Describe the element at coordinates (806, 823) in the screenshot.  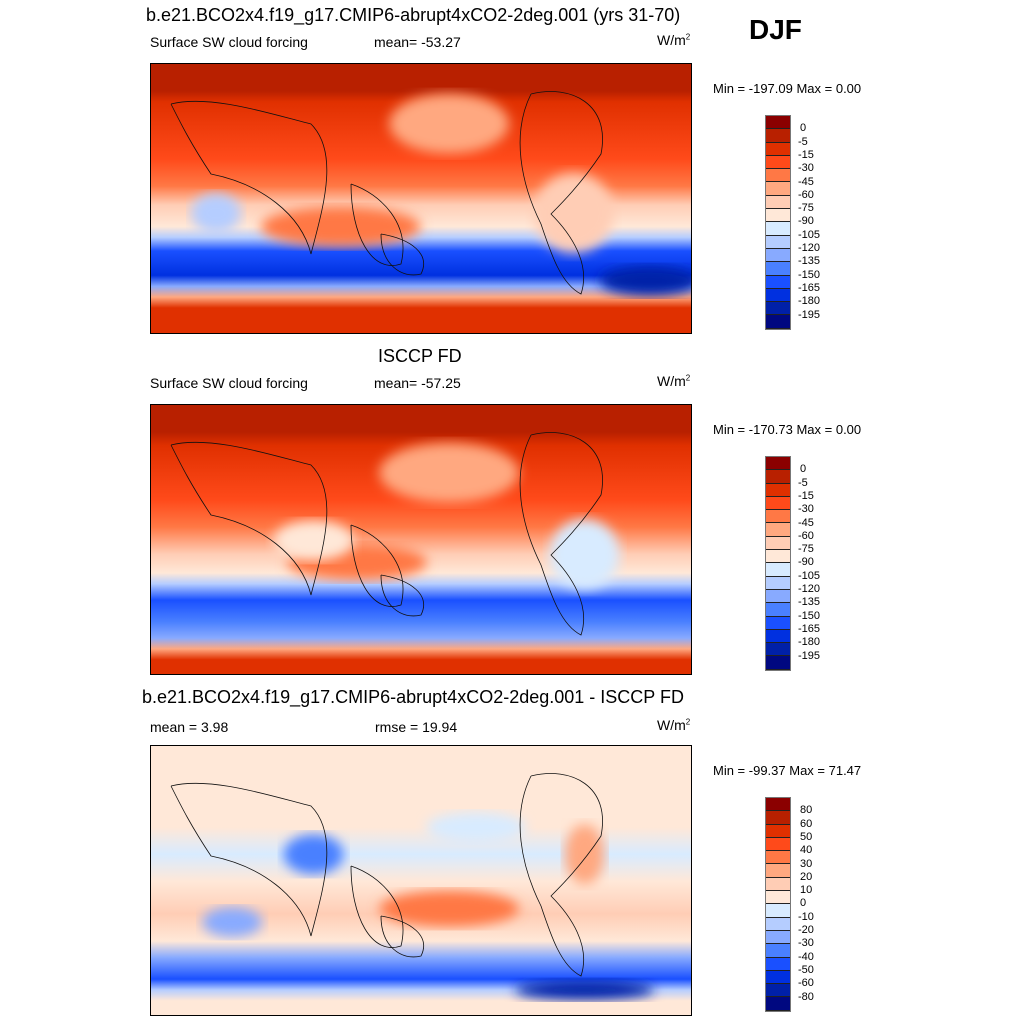
I see `colorbar-tick-label: 60` at that location.